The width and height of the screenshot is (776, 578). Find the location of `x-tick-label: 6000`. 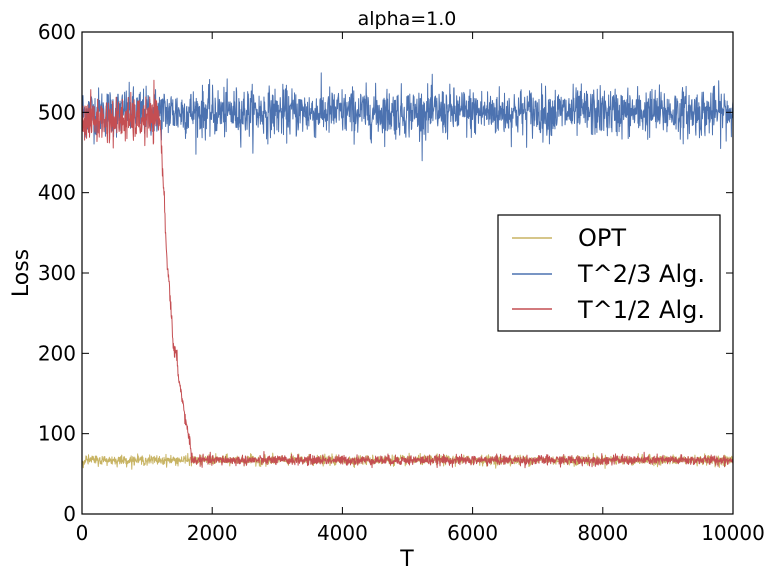

x-tick-label: 6000 is located at coordinates (472, 533).